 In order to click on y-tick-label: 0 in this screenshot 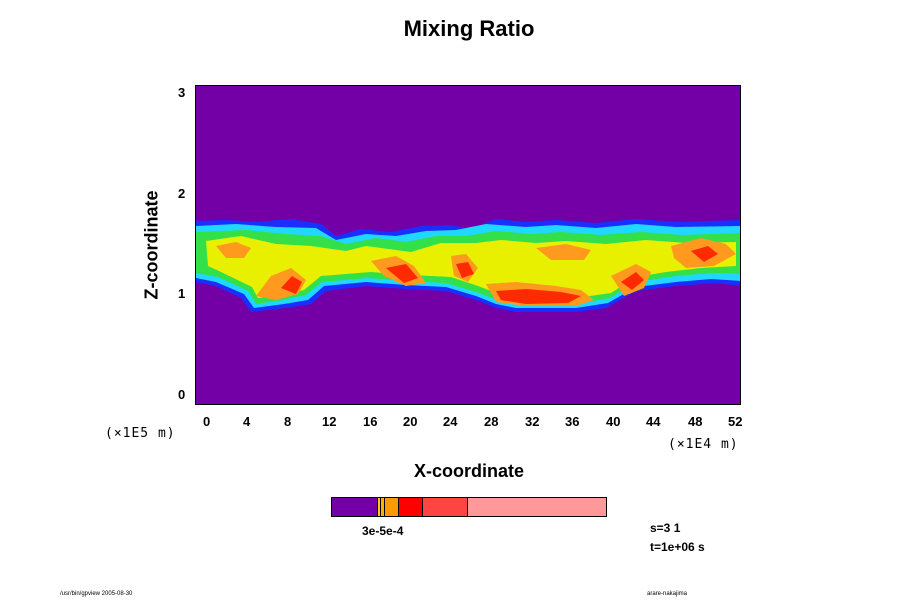, I will do `click(182, 394)`.